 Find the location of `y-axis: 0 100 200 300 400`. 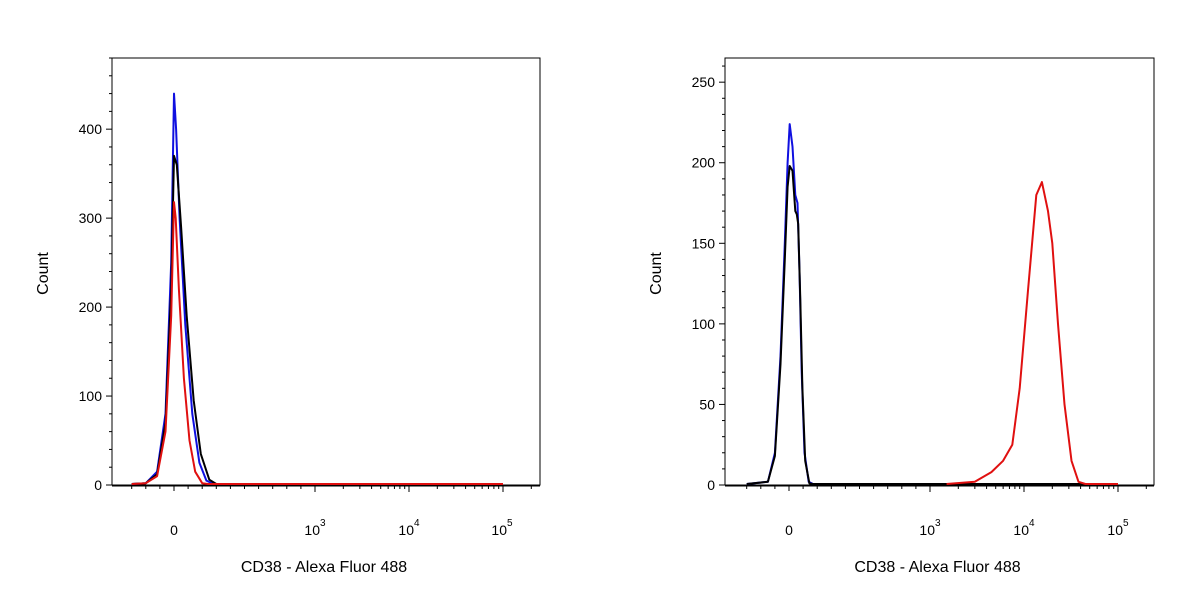

y-axis: 0 100 200 300 400 is located at coordinates (95, 275).